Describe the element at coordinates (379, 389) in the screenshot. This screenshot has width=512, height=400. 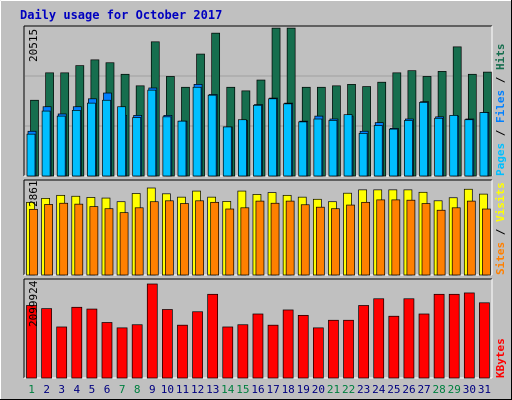
I see `day-label: 24` at that location.